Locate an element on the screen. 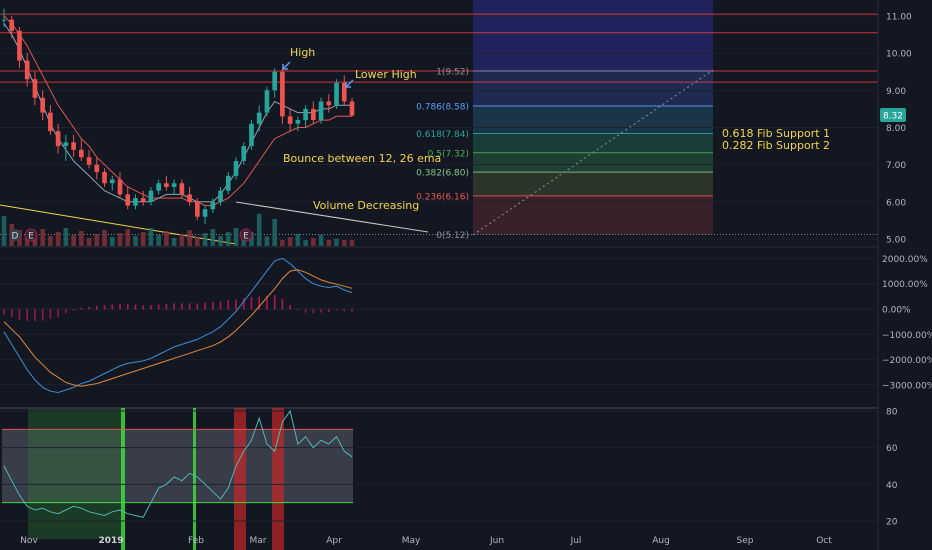 This screenshot has height=550, width=932. fib-support-note-2: 0.282 Fib Support 2 is located at coordinates (776, 145).